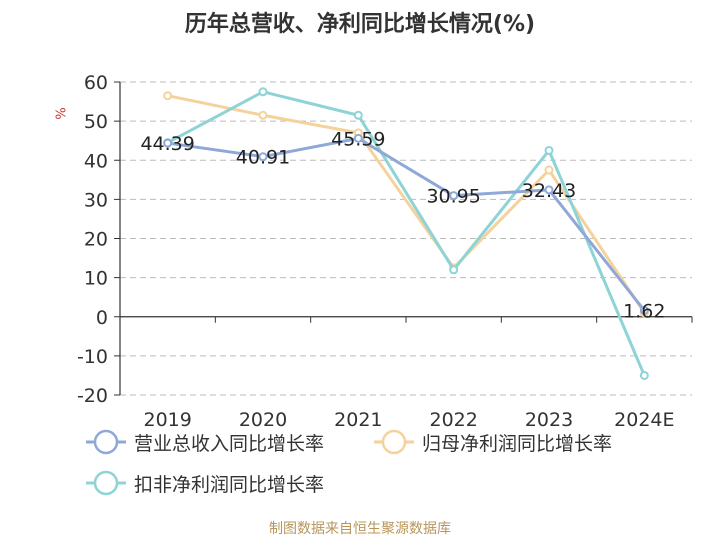 Image resolution: width=720 pixels, height=540 pixels. What do you see at coordinates (102, 318) in the screenshot?
I see `y-tick-label: 0` at bounding box center [102, 318].